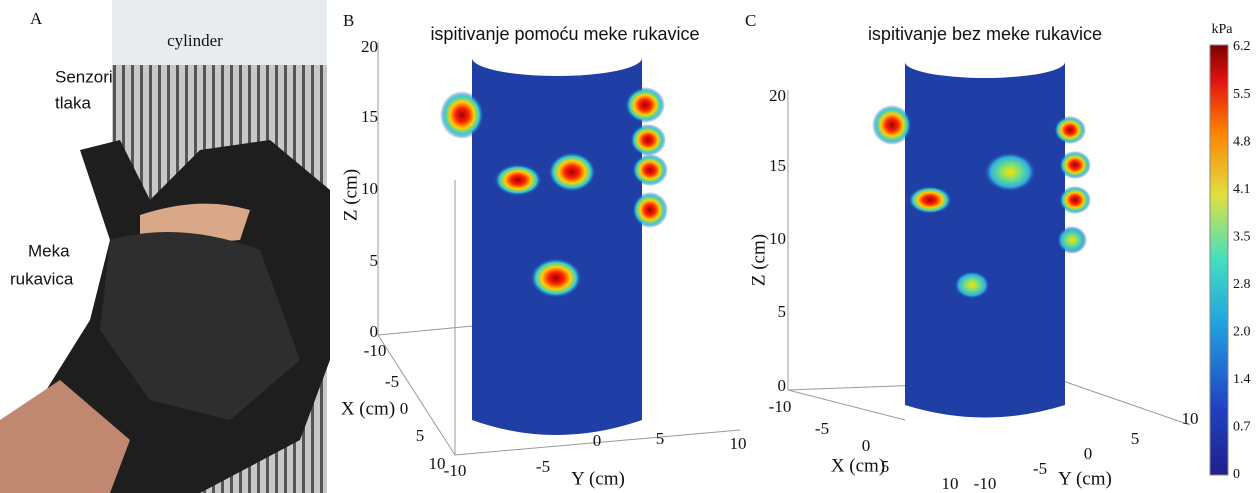  I want to click on colorbar-tick-label: 4.8, so click(1242, 141).